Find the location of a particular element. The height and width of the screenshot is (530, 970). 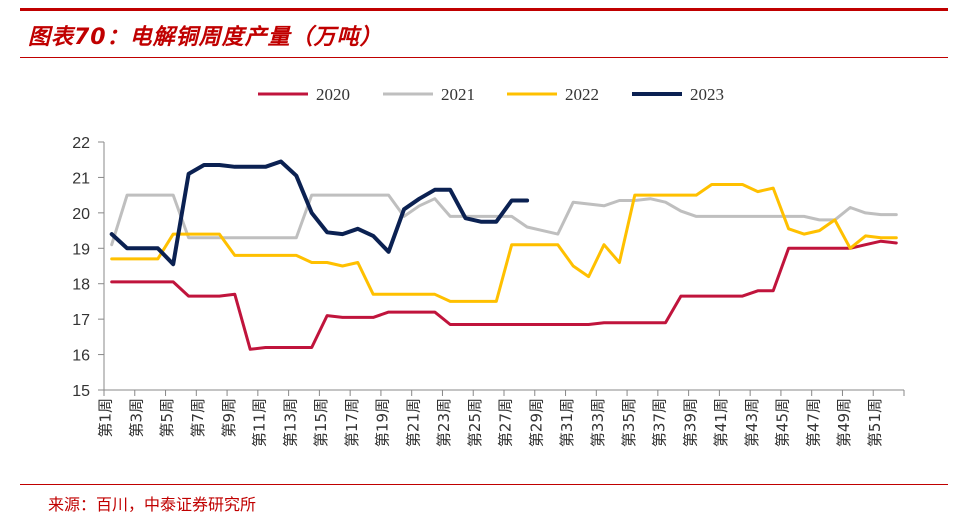

source-divider is located at coordinates (484, 484).